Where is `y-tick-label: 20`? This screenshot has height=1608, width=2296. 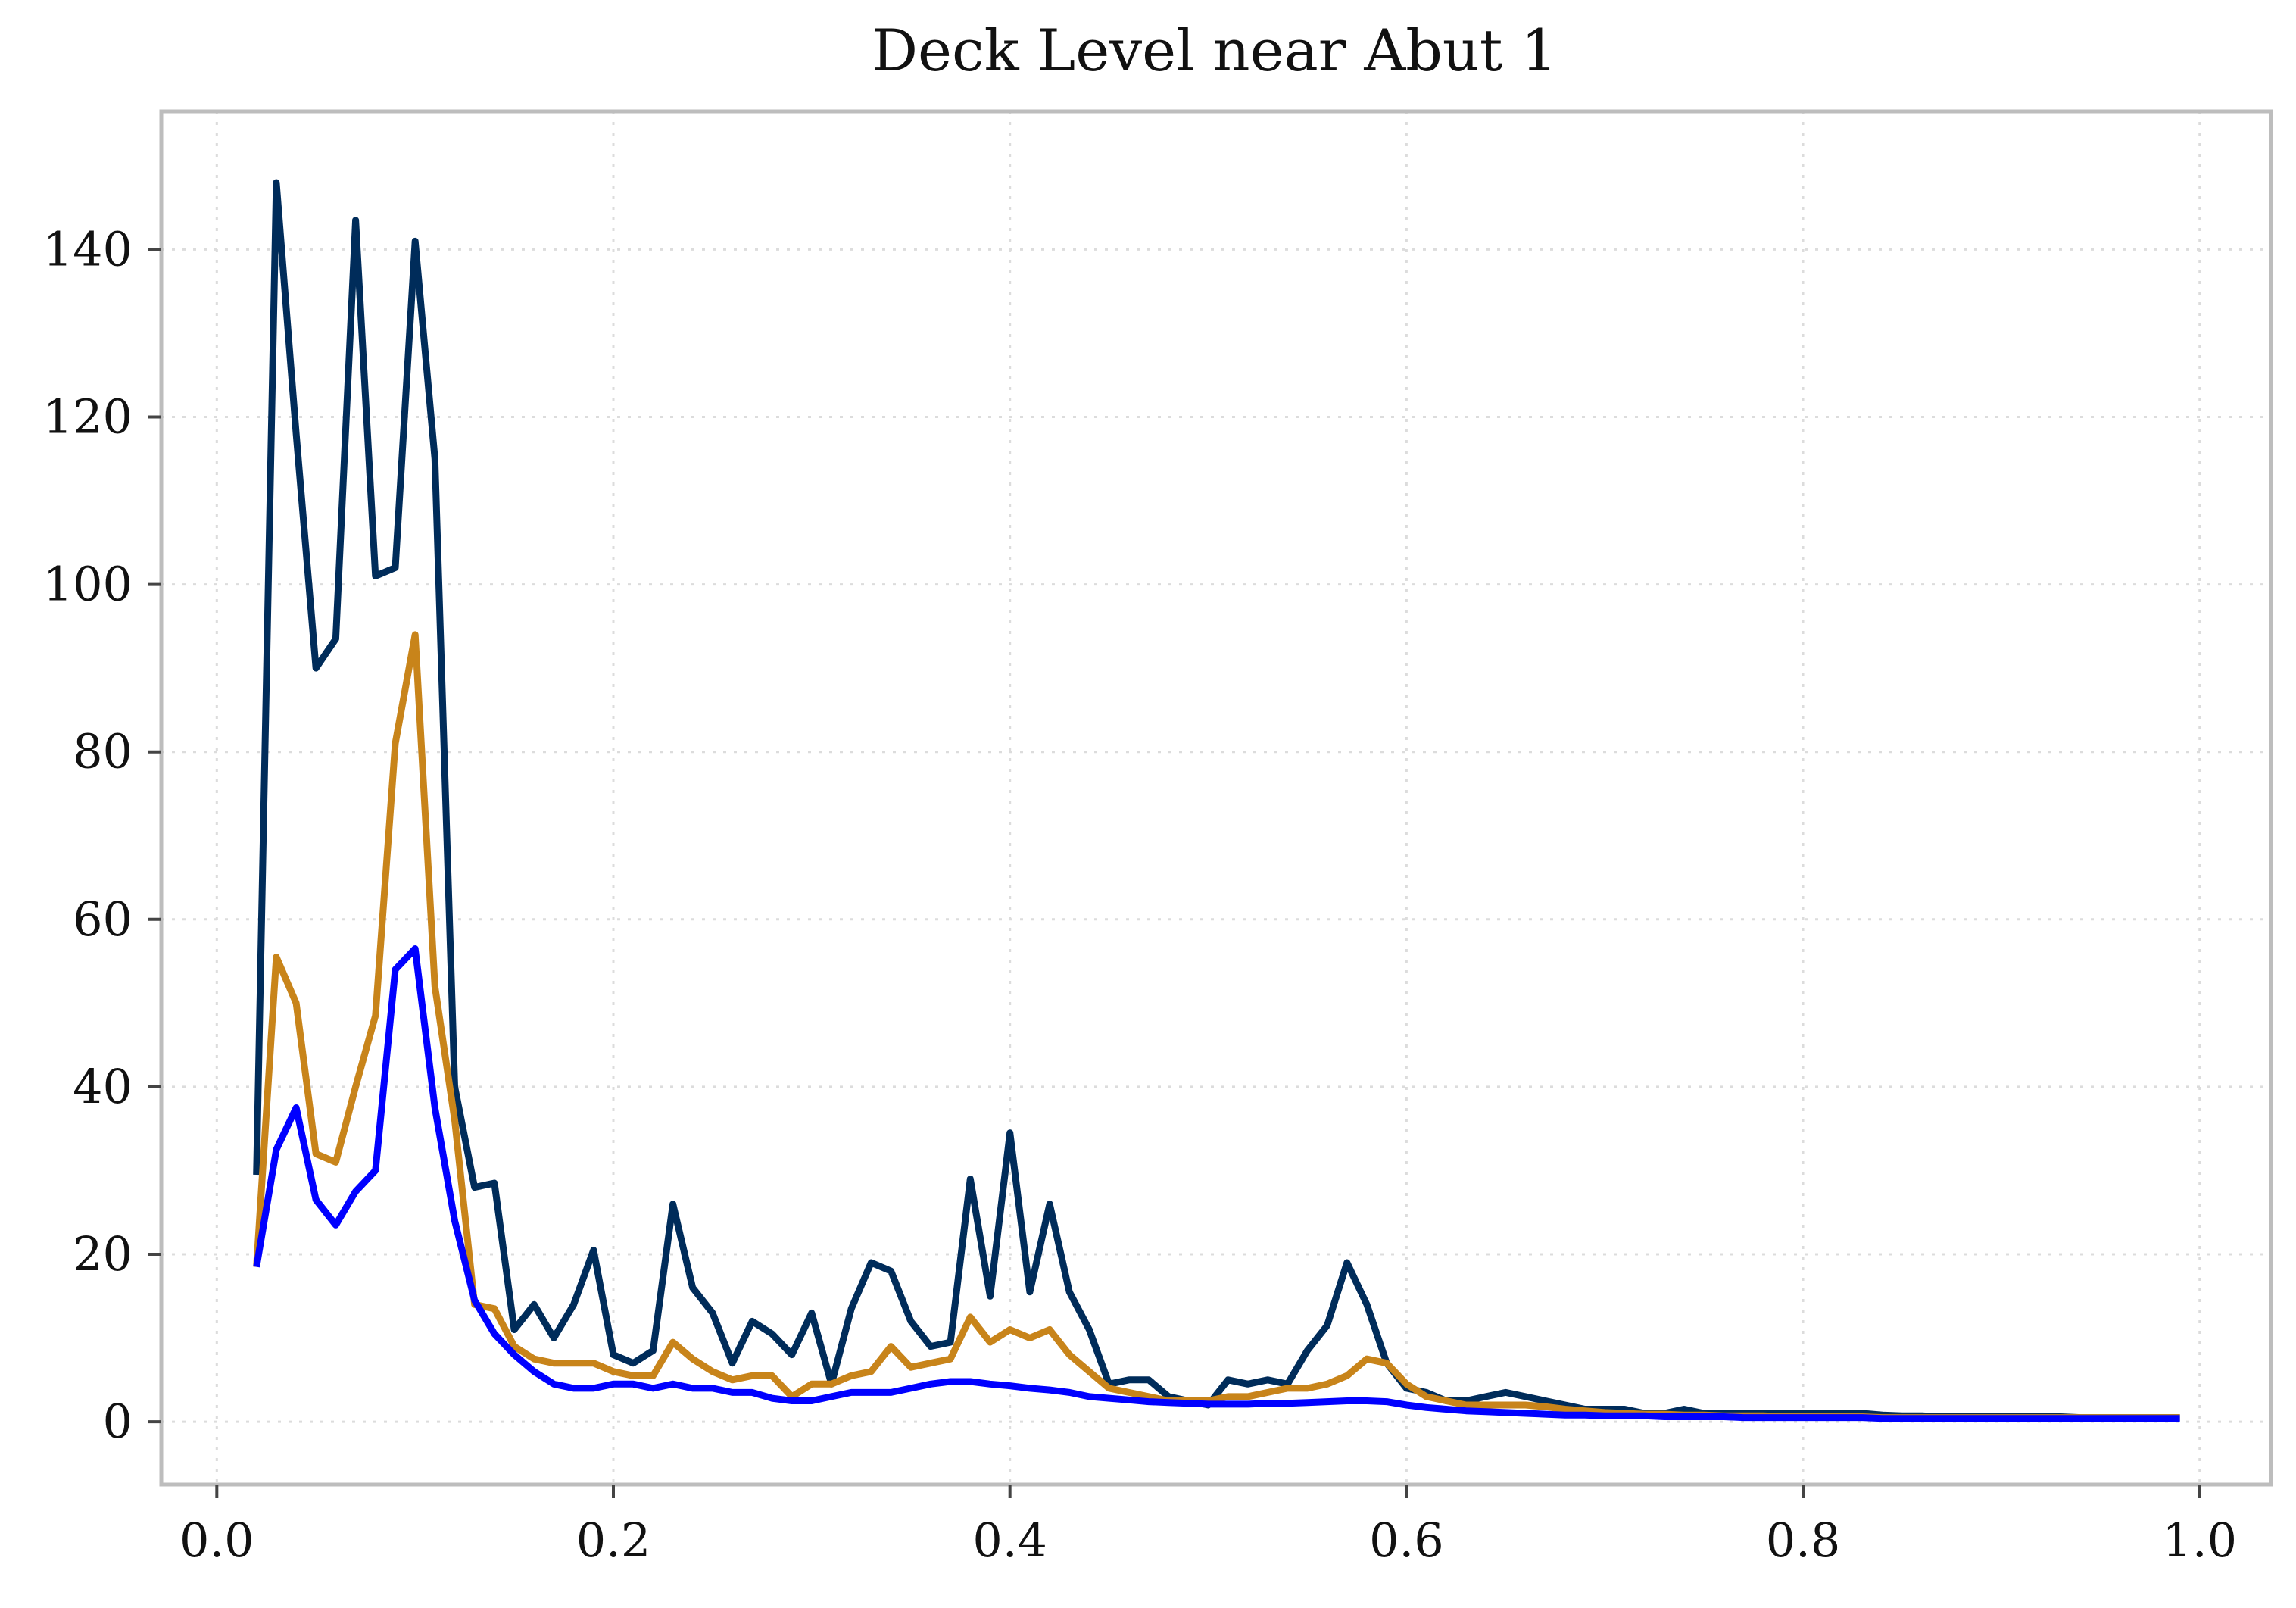
y-tick-label: 20 is located at coordinates (103, 1254).